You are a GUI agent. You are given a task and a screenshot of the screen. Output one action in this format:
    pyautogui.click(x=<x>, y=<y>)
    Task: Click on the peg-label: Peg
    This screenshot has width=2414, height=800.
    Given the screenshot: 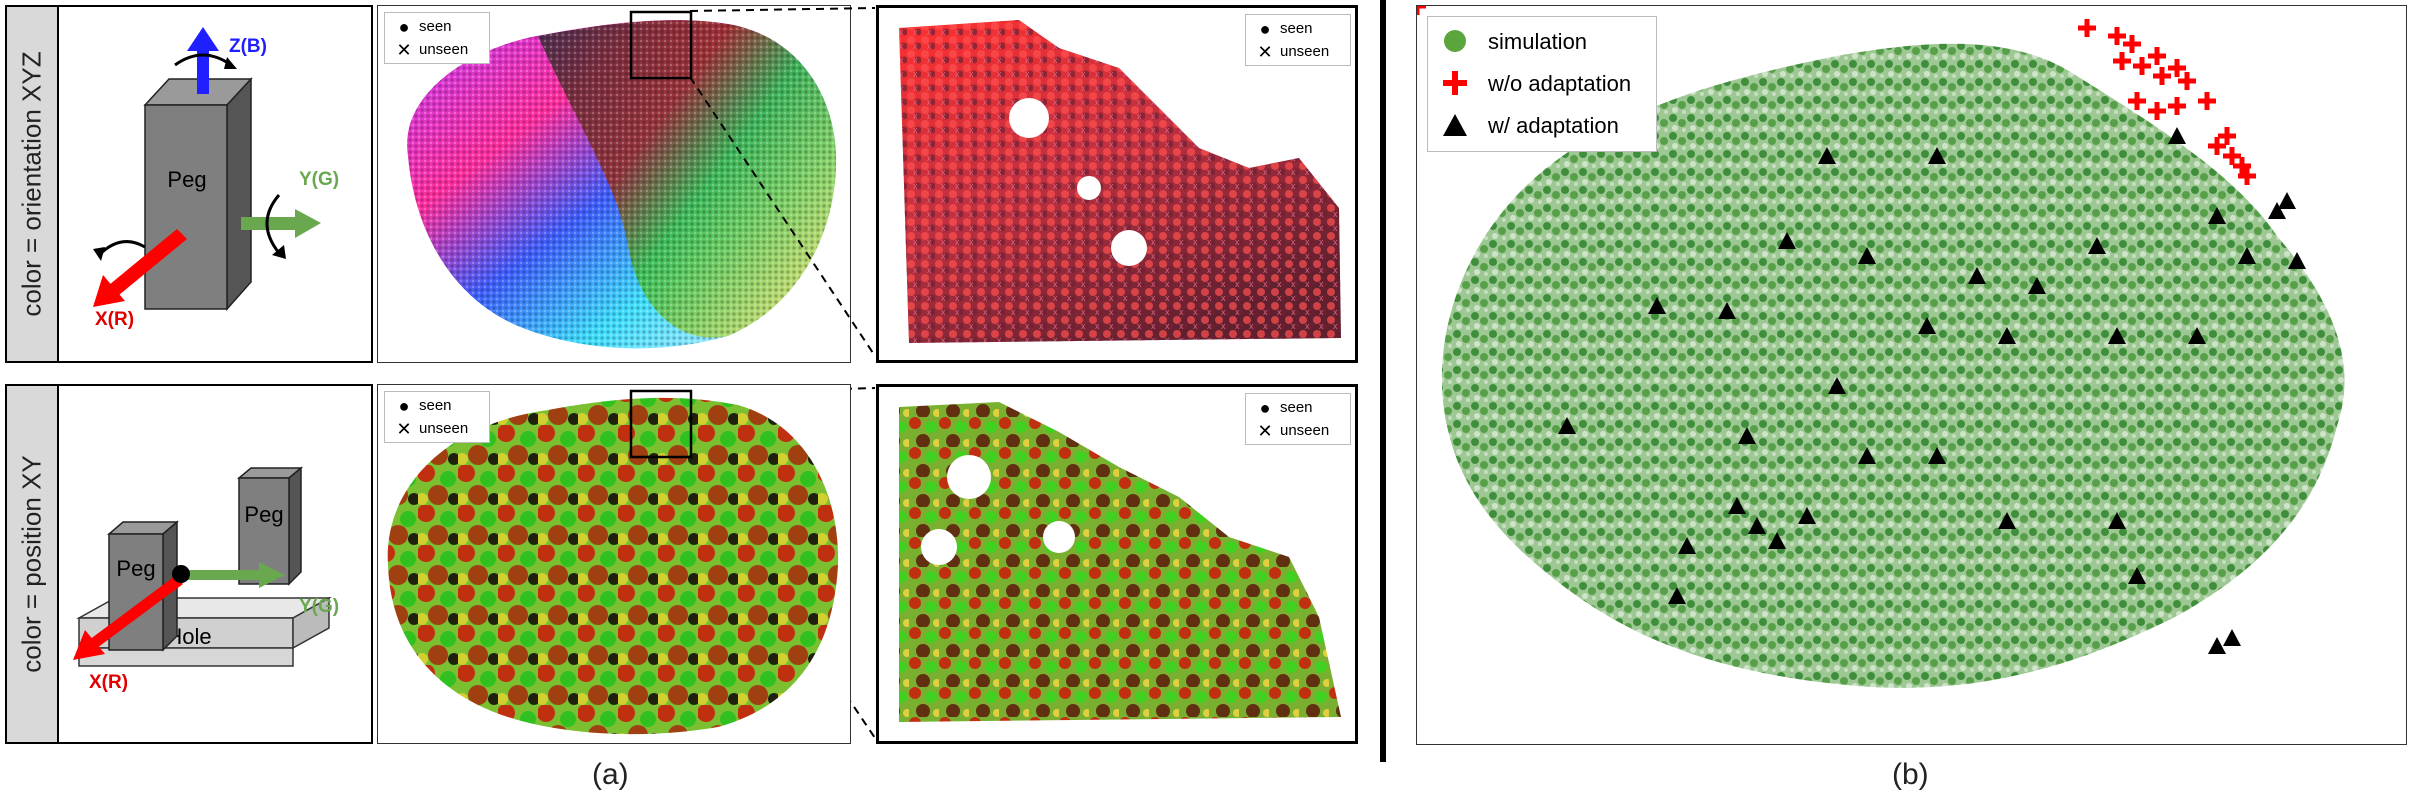 What is the action you would take?
    pyautogui.click(x=186, y=179)
    